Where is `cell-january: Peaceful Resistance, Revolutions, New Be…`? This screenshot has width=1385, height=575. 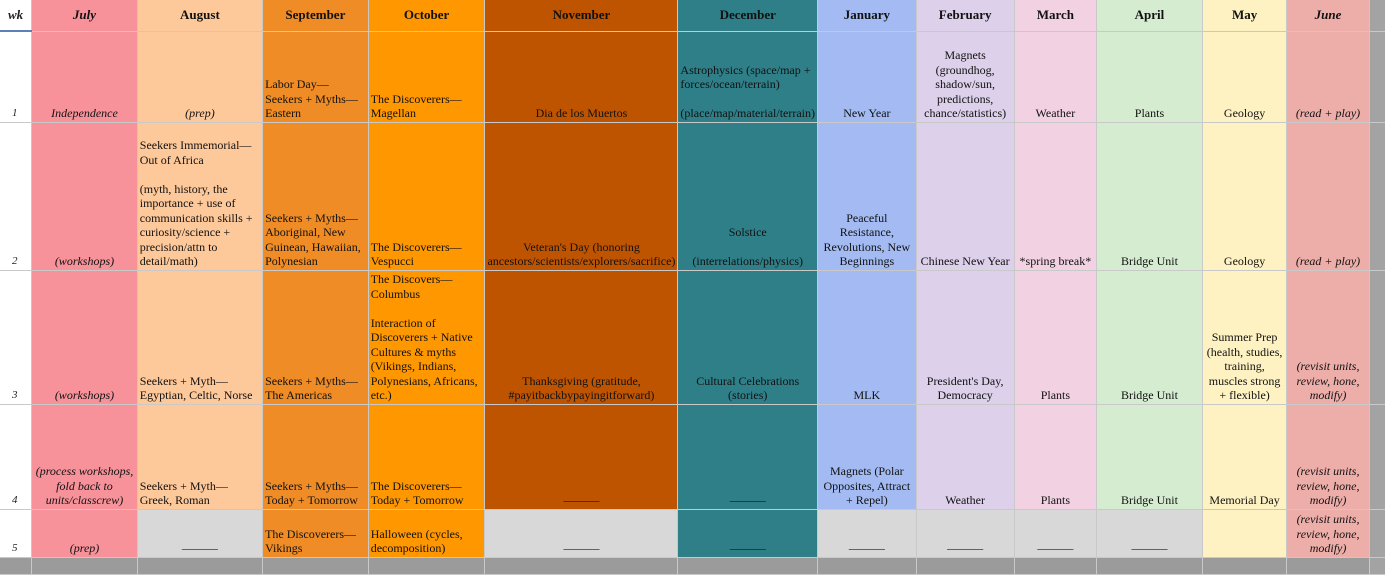 cell-january: Peaceful Resistance, Revolutions, New Be… is located at coordinates (867, 196).